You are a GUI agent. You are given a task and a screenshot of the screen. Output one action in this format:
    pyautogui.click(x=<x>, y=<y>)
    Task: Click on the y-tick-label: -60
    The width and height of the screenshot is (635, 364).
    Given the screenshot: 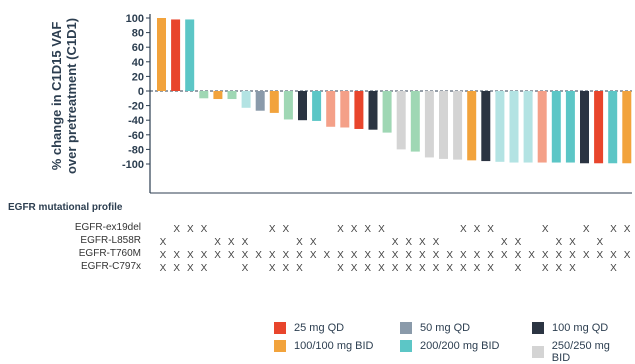 What is the action you would take?
    pyautogui.click(x=136, y=136)
    